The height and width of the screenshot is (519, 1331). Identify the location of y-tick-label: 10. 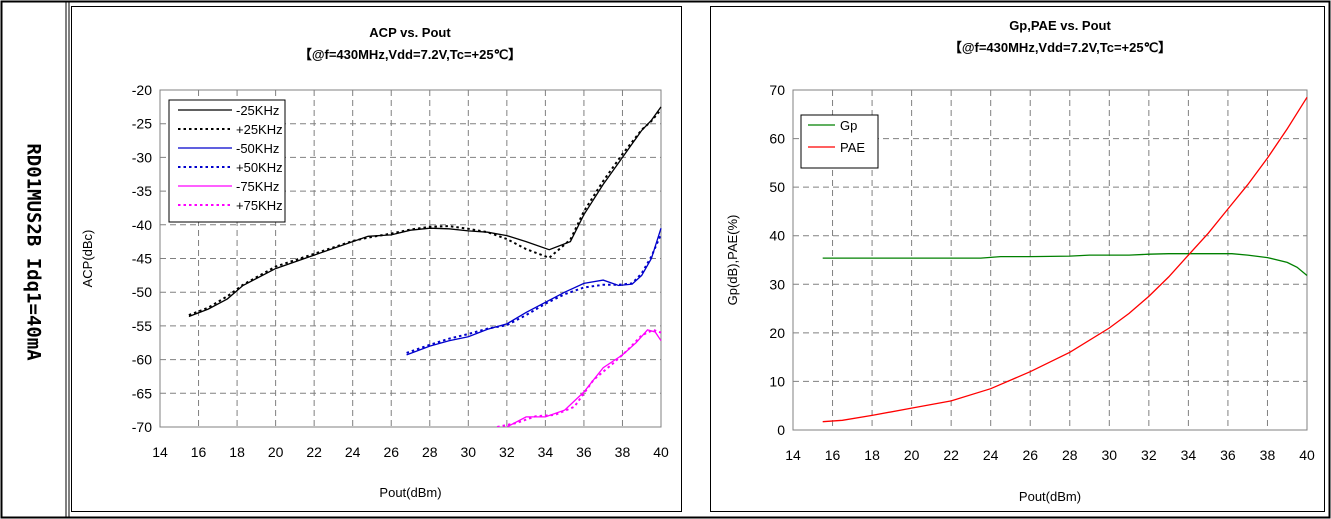
(777, 381).